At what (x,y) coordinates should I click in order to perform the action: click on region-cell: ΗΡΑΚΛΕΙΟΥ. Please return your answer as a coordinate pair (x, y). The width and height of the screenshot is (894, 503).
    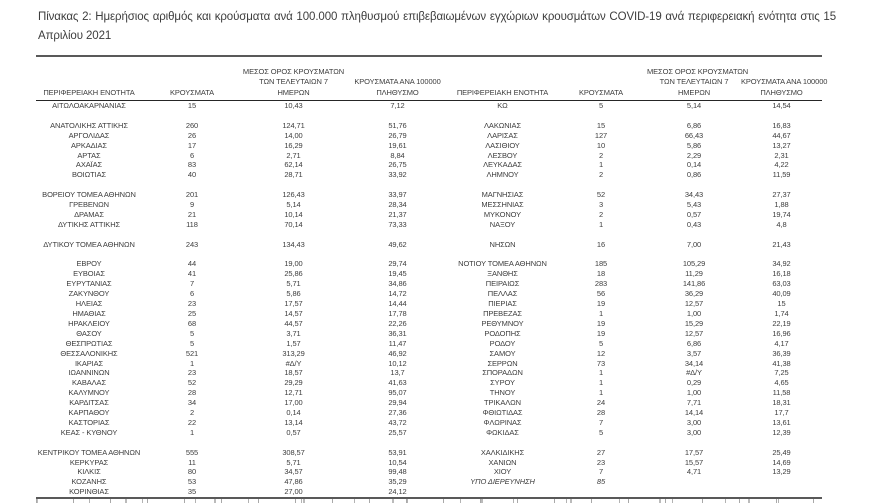
    Looking at the image, I should click on (89, 323).